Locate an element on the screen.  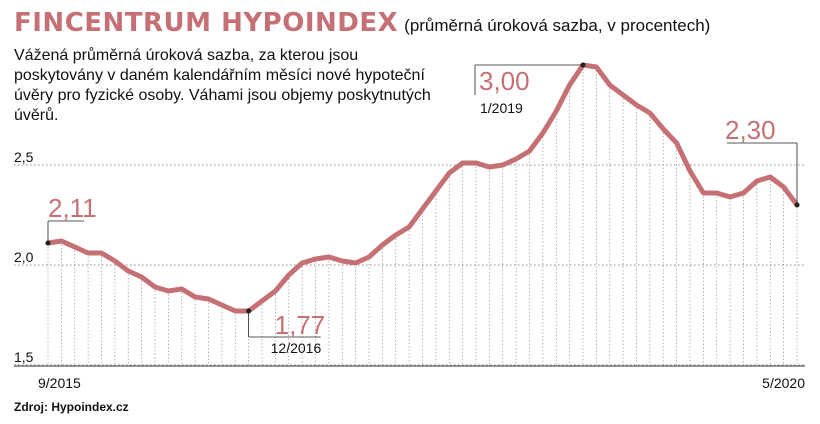
annotation-value-label: 3,00 is located at coordinates (504, 81).